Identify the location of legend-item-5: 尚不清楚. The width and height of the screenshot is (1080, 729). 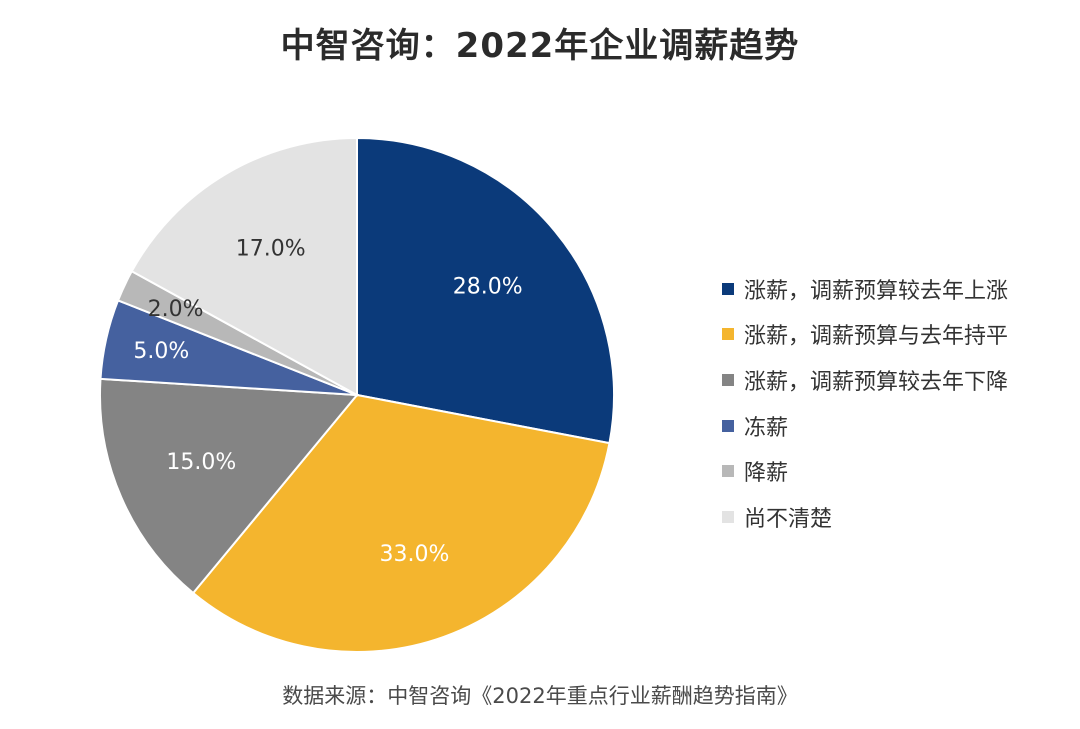
(865, 517).